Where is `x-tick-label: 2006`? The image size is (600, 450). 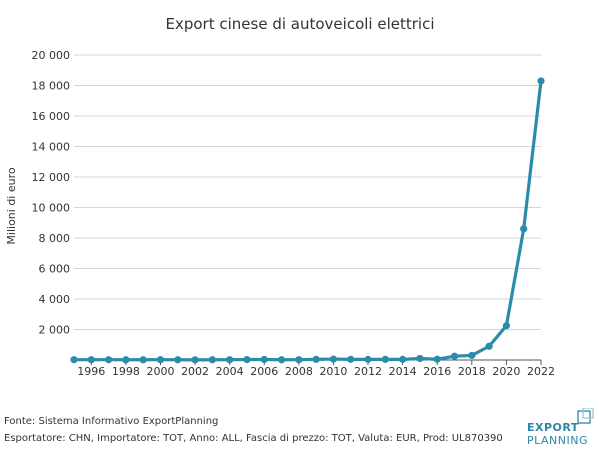 x-tick-label: 2006 is located at coordinates (264, 371).